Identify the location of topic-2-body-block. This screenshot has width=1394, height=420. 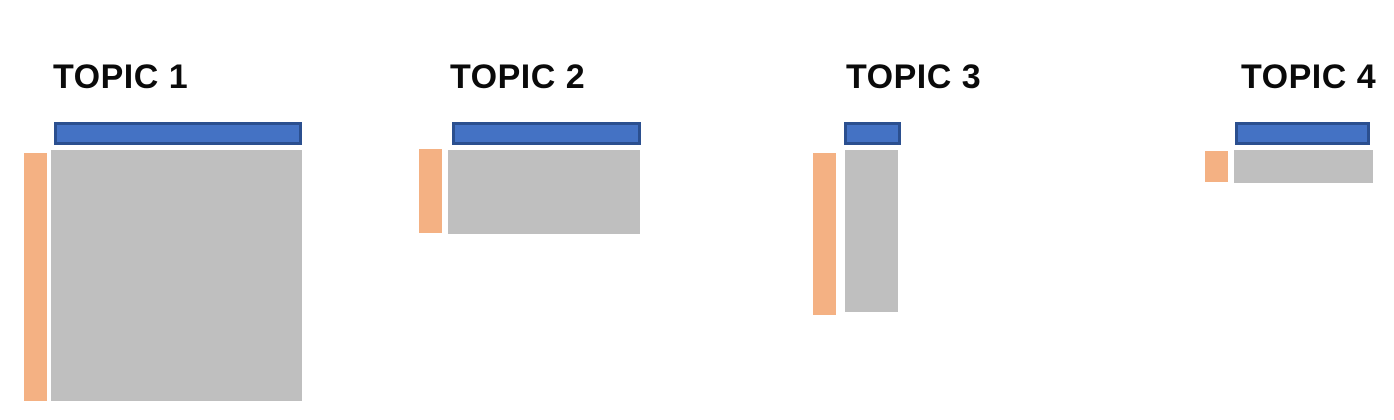
(544, 192).